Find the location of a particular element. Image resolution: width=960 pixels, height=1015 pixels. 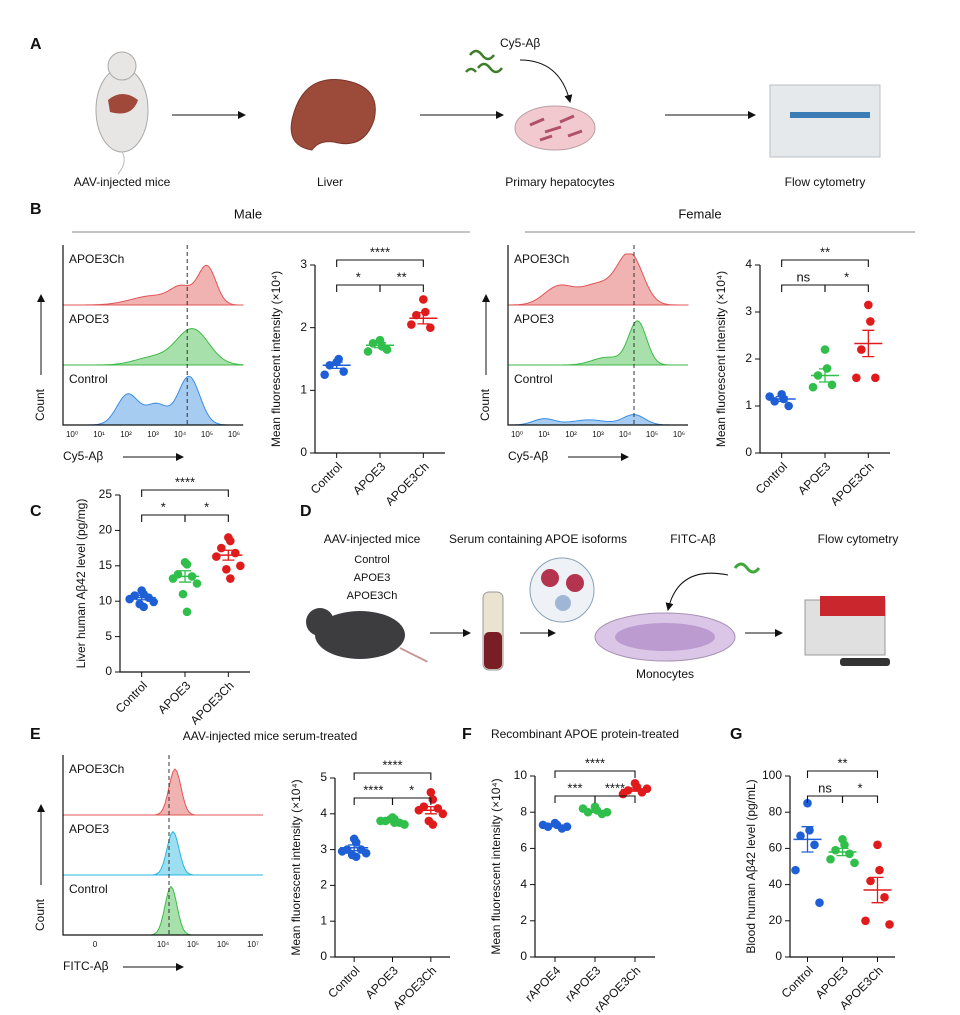

y-tick-label: 80 is located at coordinates (776, 811).